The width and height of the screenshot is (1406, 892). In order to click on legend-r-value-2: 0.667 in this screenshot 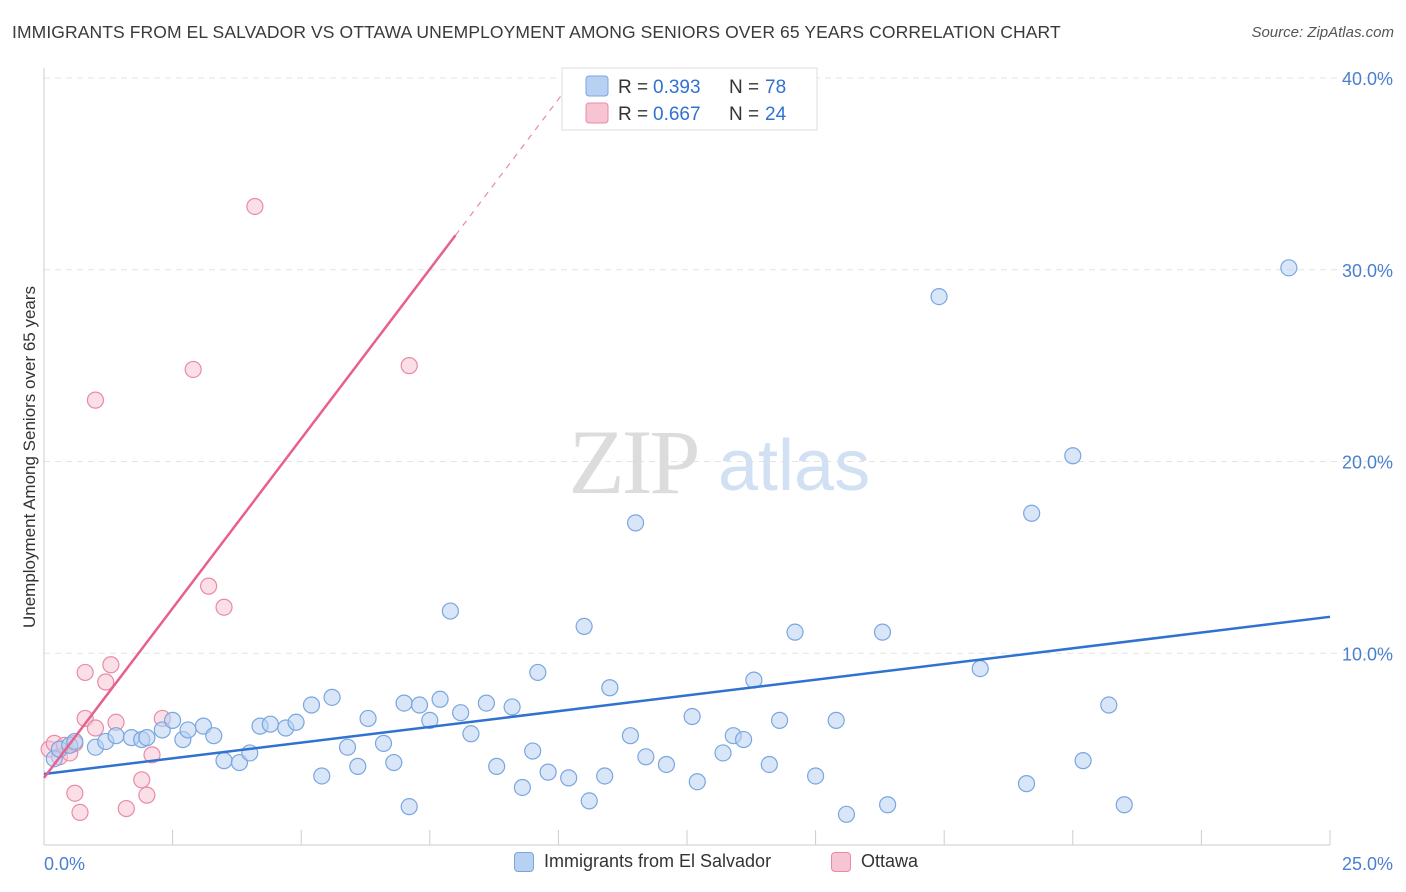, I will do `click(677, 114)`.